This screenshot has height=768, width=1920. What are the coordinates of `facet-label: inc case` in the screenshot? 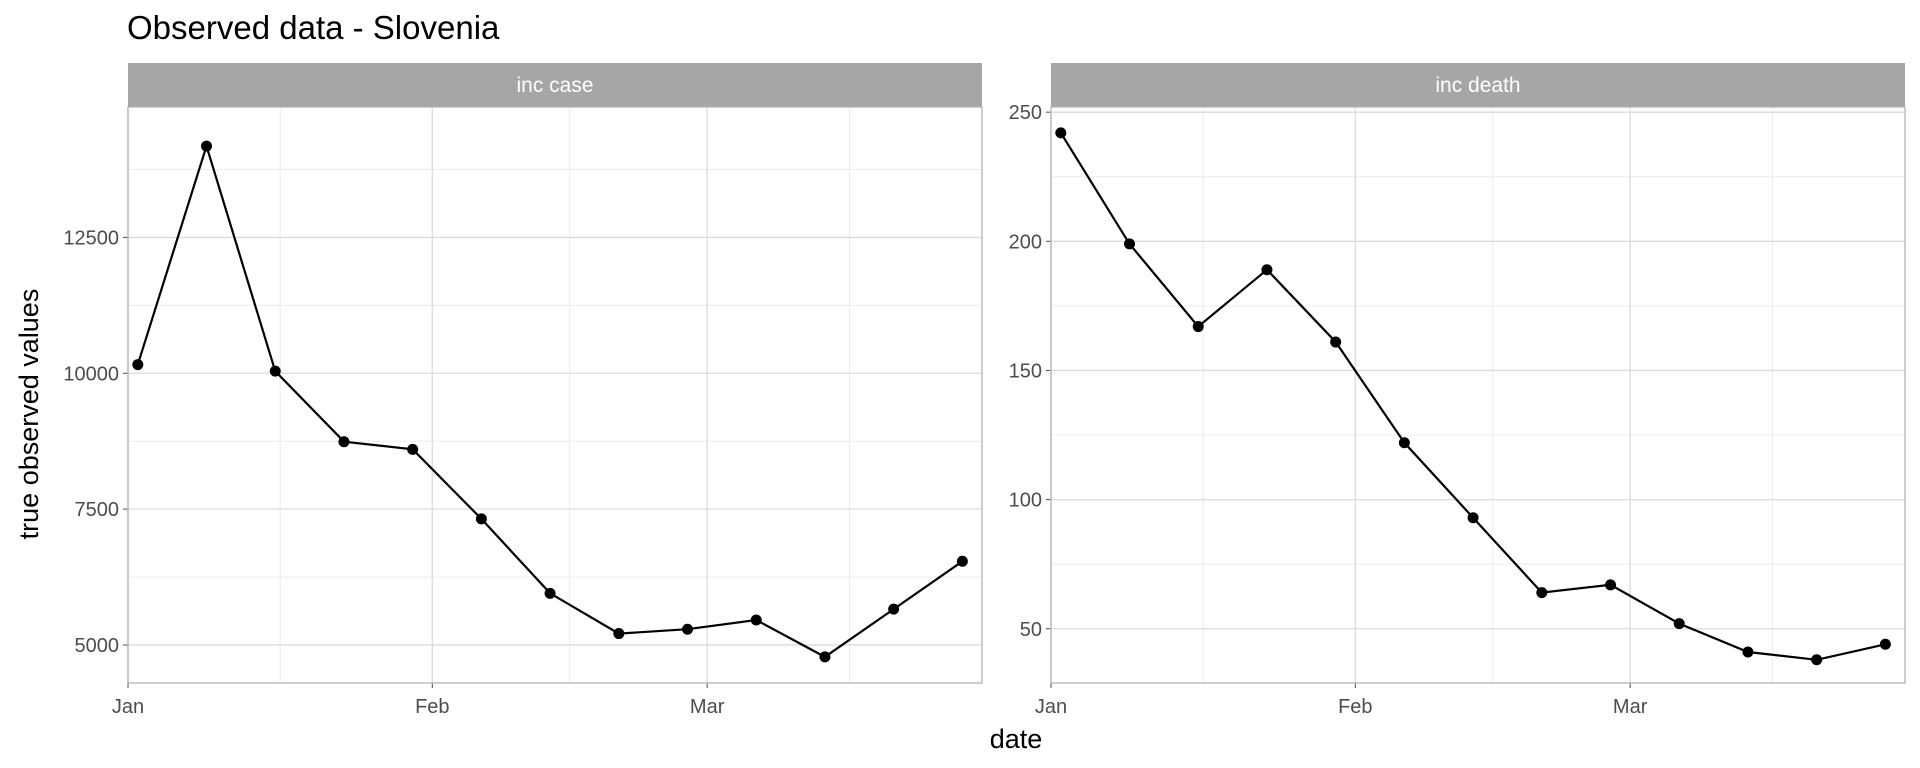 It's located at (554, 85).